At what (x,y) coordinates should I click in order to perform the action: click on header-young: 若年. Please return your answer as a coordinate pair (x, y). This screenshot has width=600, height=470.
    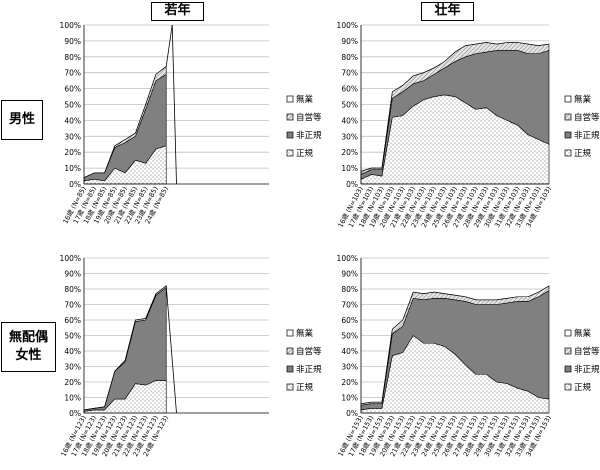
    Looking at the image, I should click on (177, 11).